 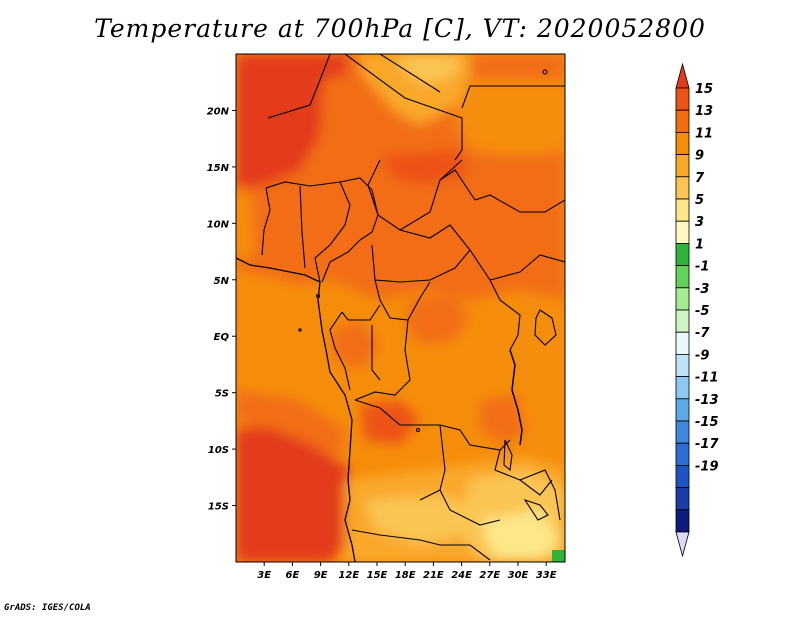 What do you see at coordinates (704, 111) in the screenshot?
I see `colorbar-label: 13` at bounding box center [704, 111].